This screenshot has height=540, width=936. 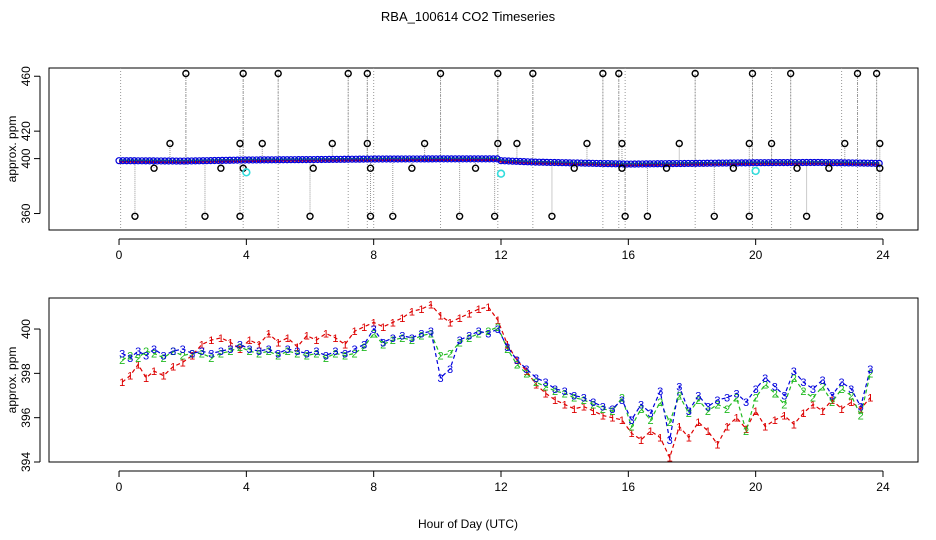 I want to click on x-axis-label: Hour of Day (UTC), so click(x=468, y=524).